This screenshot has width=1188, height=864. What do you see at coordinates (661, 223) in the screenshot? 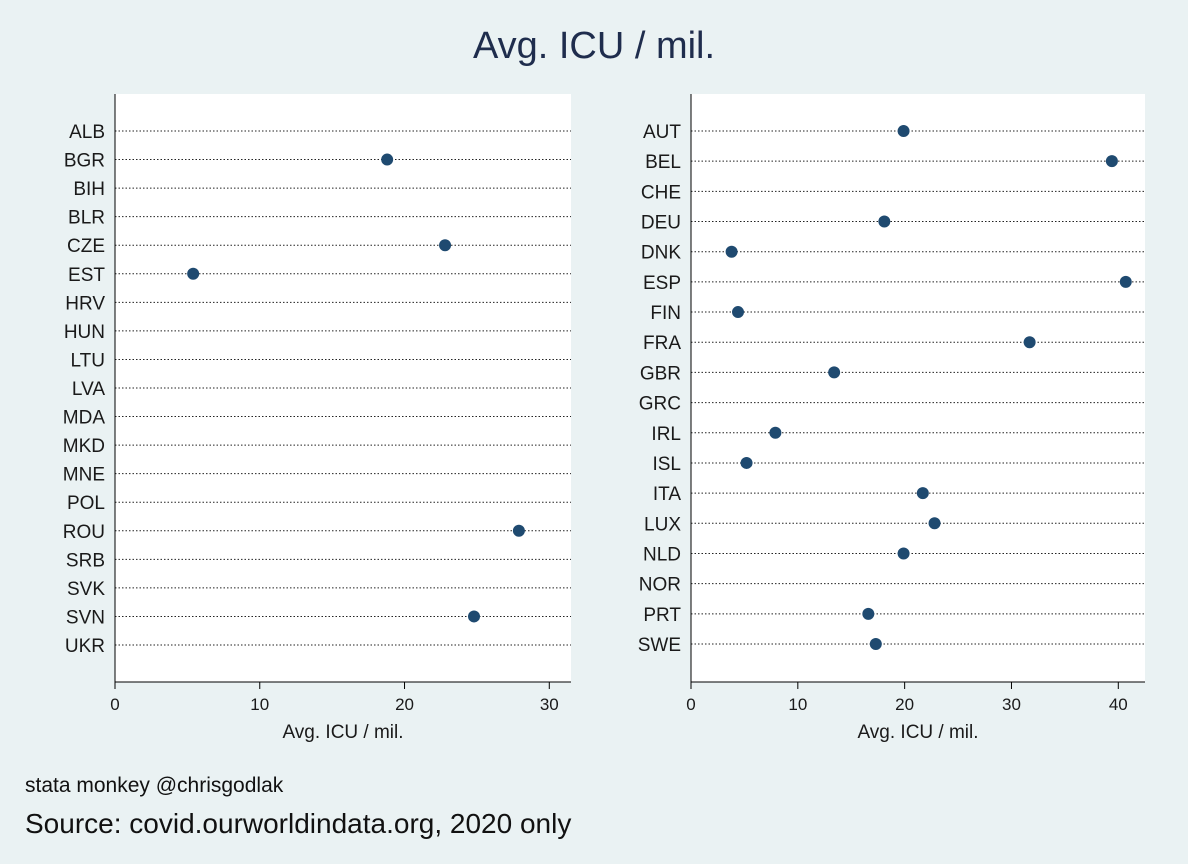
I see `category-label: DEU` at bounding box center [661, 223].